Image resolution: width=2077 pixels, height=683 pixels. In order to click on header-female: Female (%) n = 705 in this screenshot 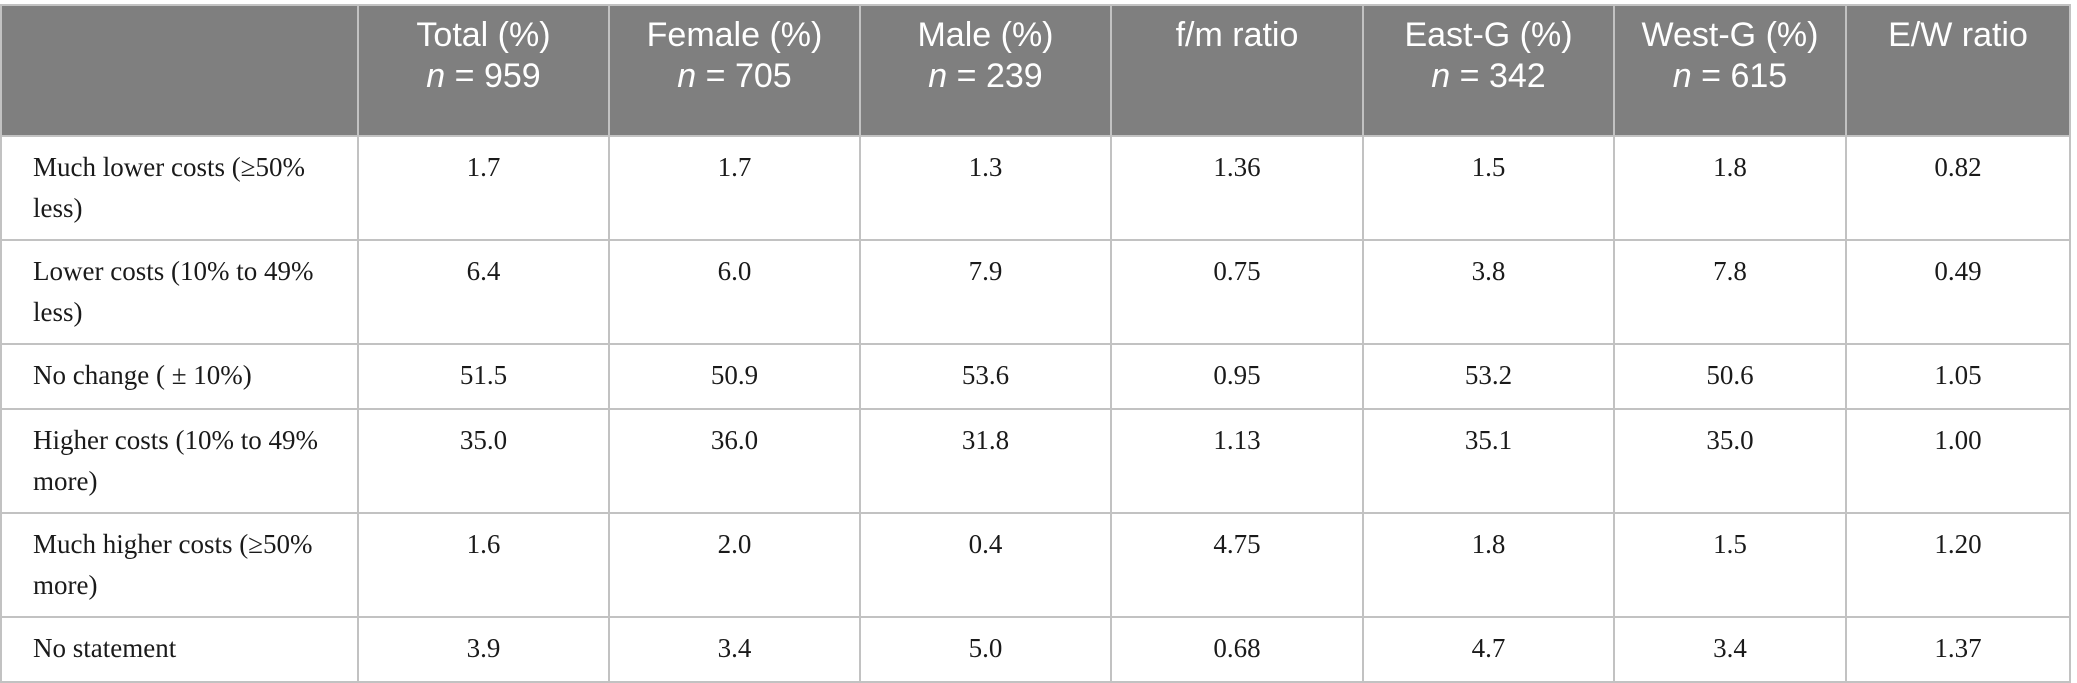, I will do `click(734, 70)`.